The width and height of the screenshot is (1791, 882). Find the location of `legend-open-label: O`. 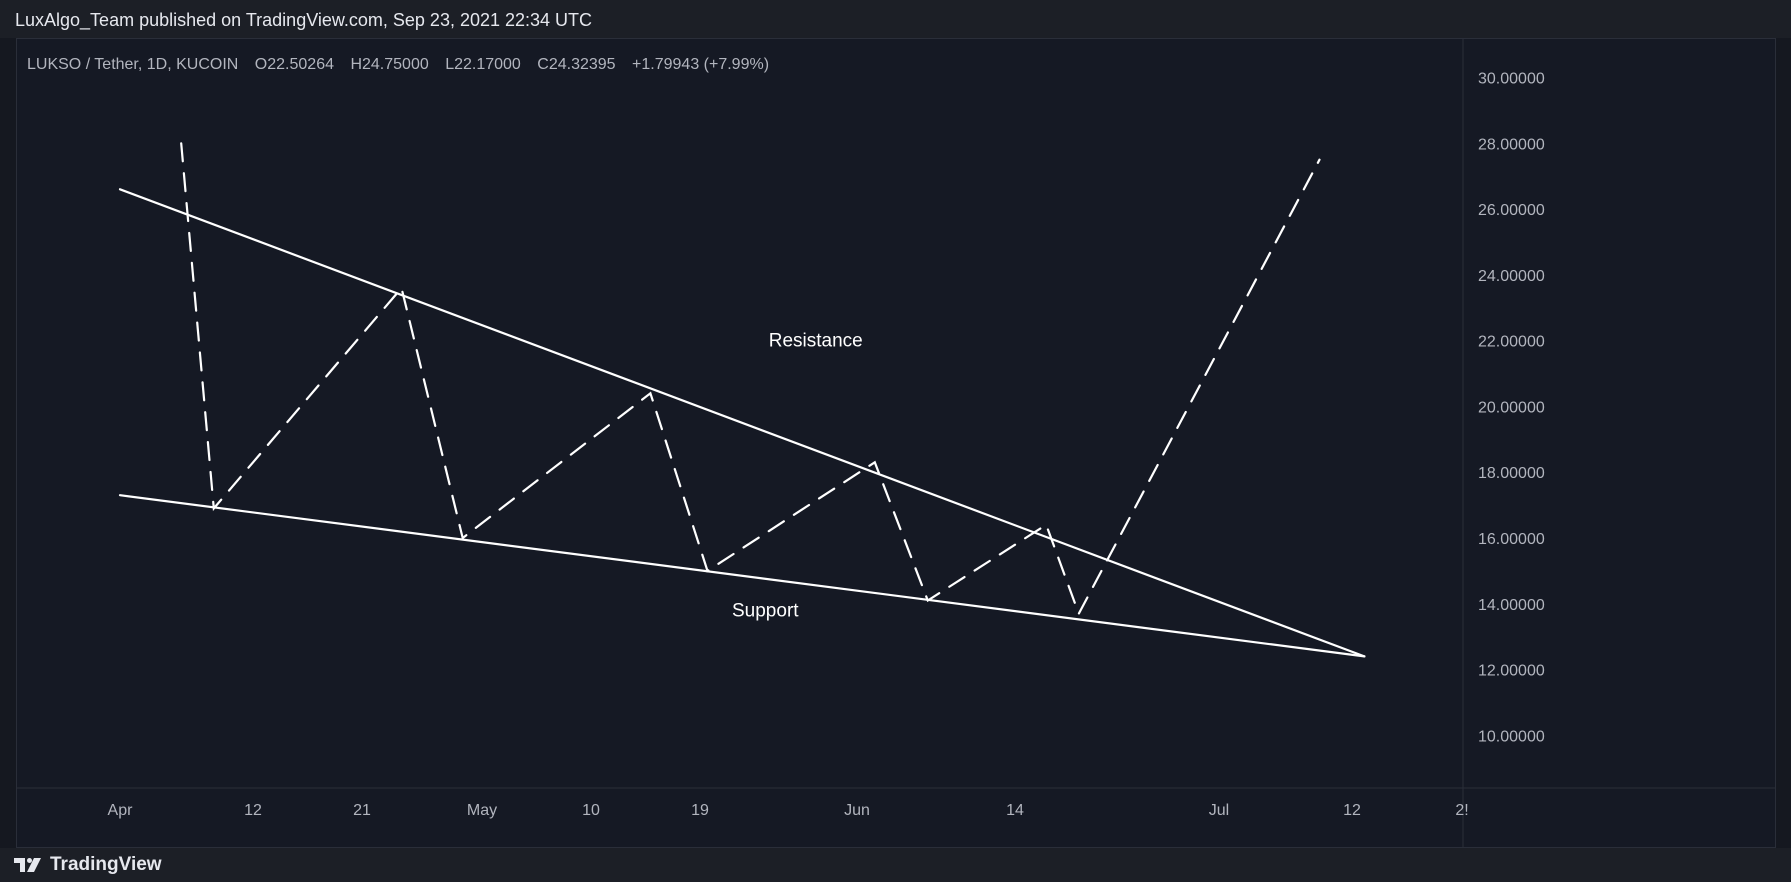

legend-open-label: O is located at coordinates (261, 64).